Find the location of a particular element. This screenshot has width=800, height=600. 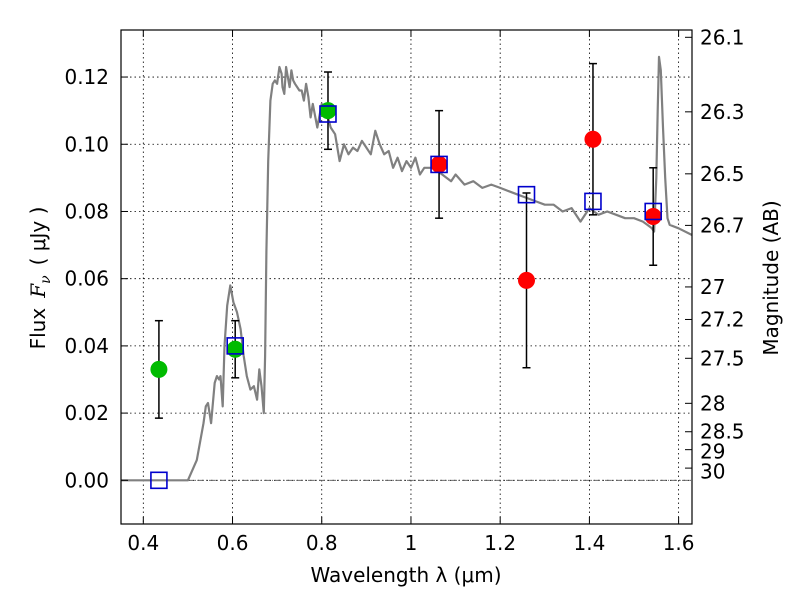

mag-tick-label: 28 is located at coordinates (712, 403).